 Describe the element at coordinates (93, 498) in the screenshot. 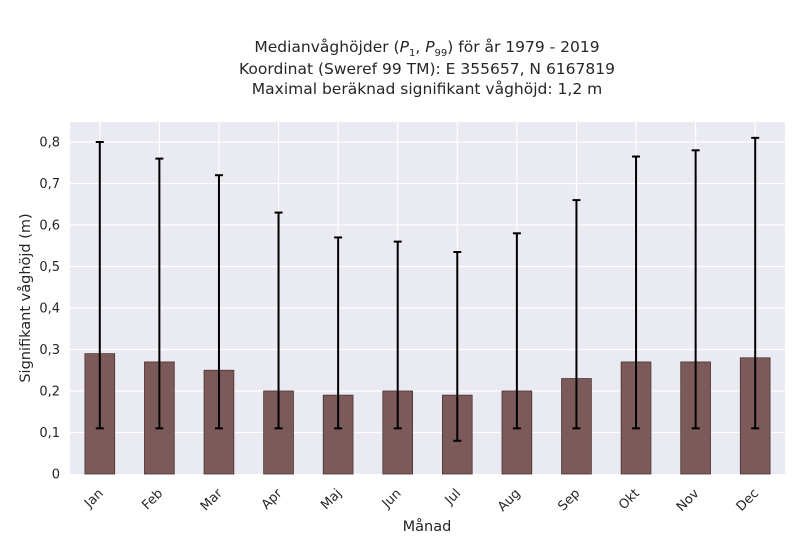

I see `x-tick-label: Jan` at that location.